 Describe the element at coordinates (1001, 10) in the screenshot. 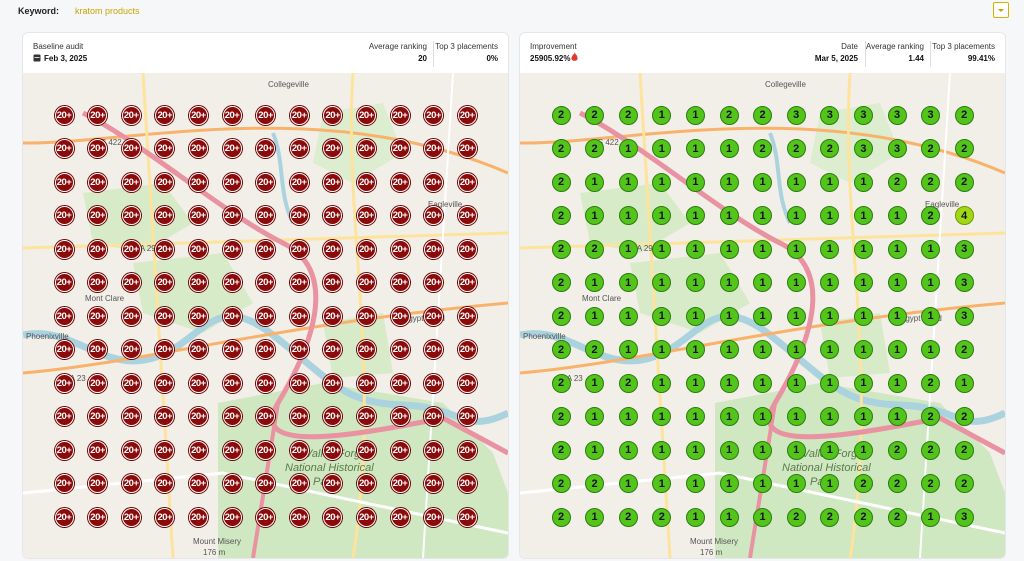

I see `dropdown-button` at that location.